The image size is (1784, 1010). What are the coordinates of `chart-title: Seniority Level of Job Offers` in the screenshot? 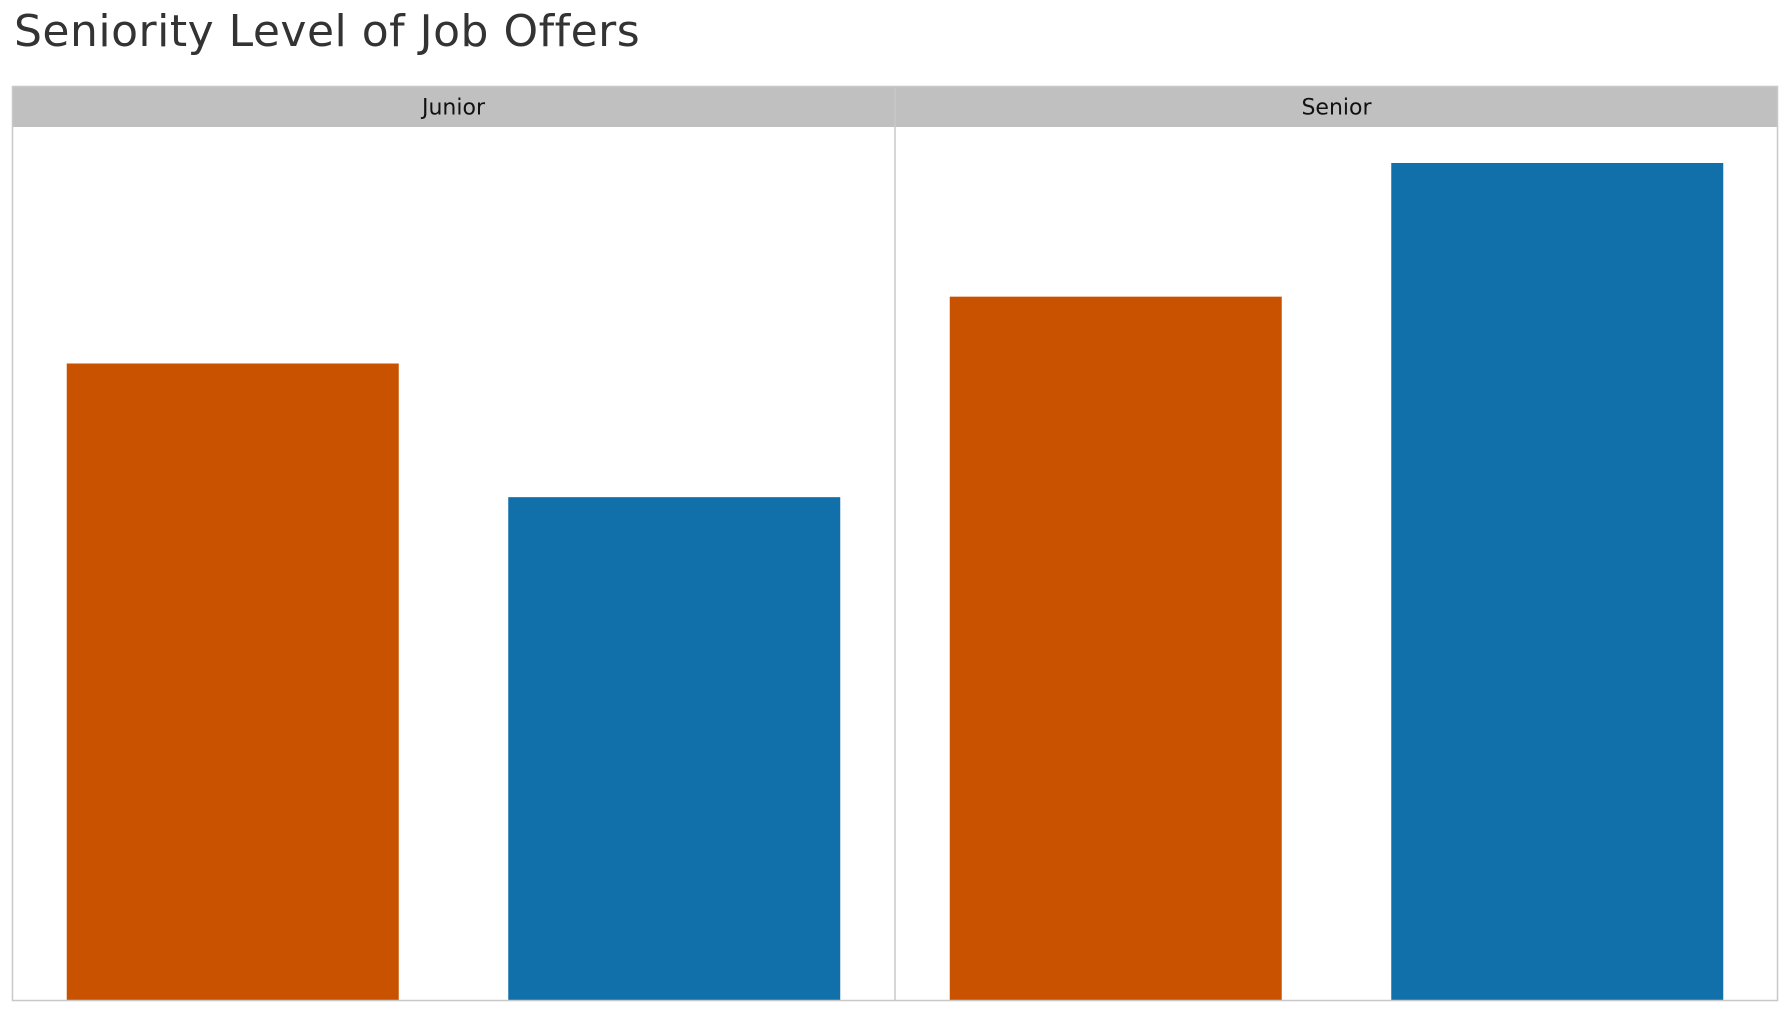 It's located at (327, 31).